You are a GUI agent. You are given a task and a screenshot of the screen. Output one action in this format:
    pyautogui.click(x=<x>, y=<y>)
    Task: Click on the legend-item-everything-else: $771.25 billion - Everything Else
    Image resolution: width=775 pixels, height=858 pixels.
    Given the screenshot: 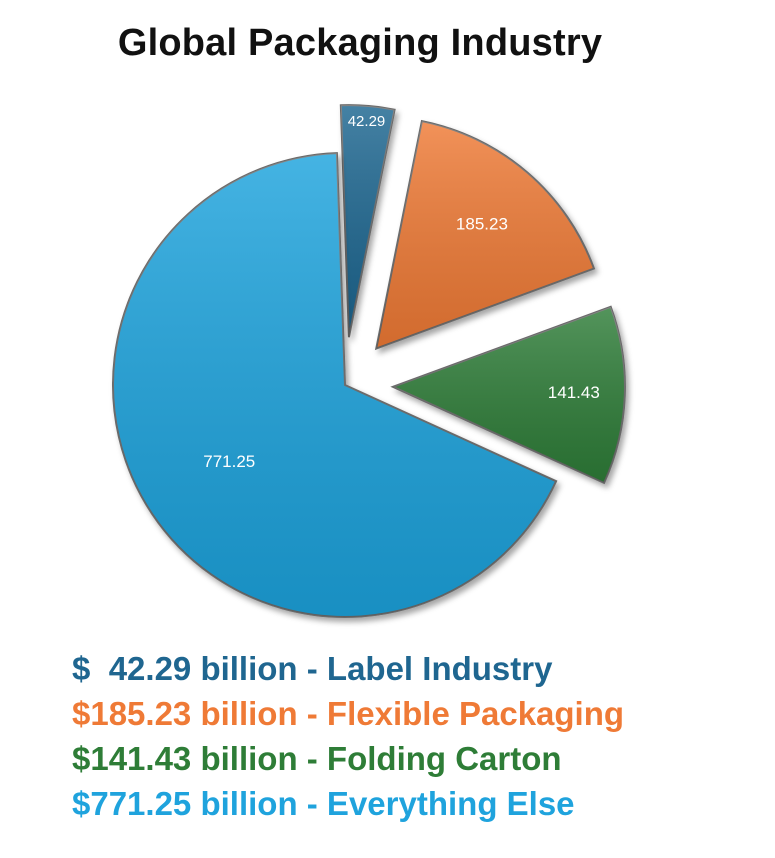 What is the action you would take?
    pyautogui.click(x=323, y=803)
    